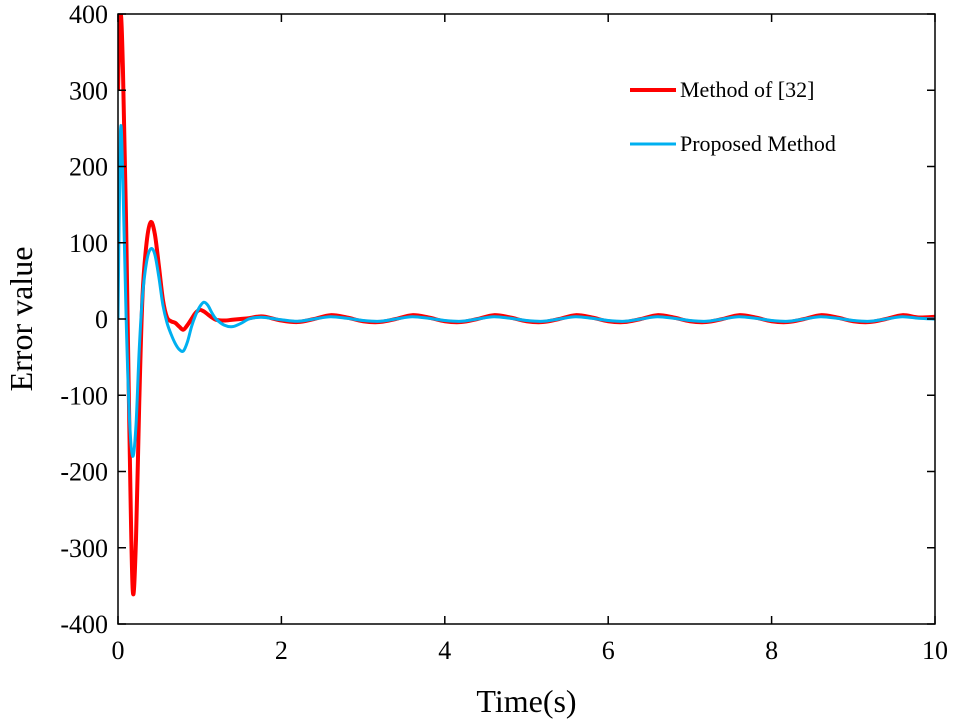 The width and height of the screenshot is (955, 725). What do you see at coordinates (771, 650) in the screenshot?
I see `x-tick-label: 8` at bounding box center [771, 650].